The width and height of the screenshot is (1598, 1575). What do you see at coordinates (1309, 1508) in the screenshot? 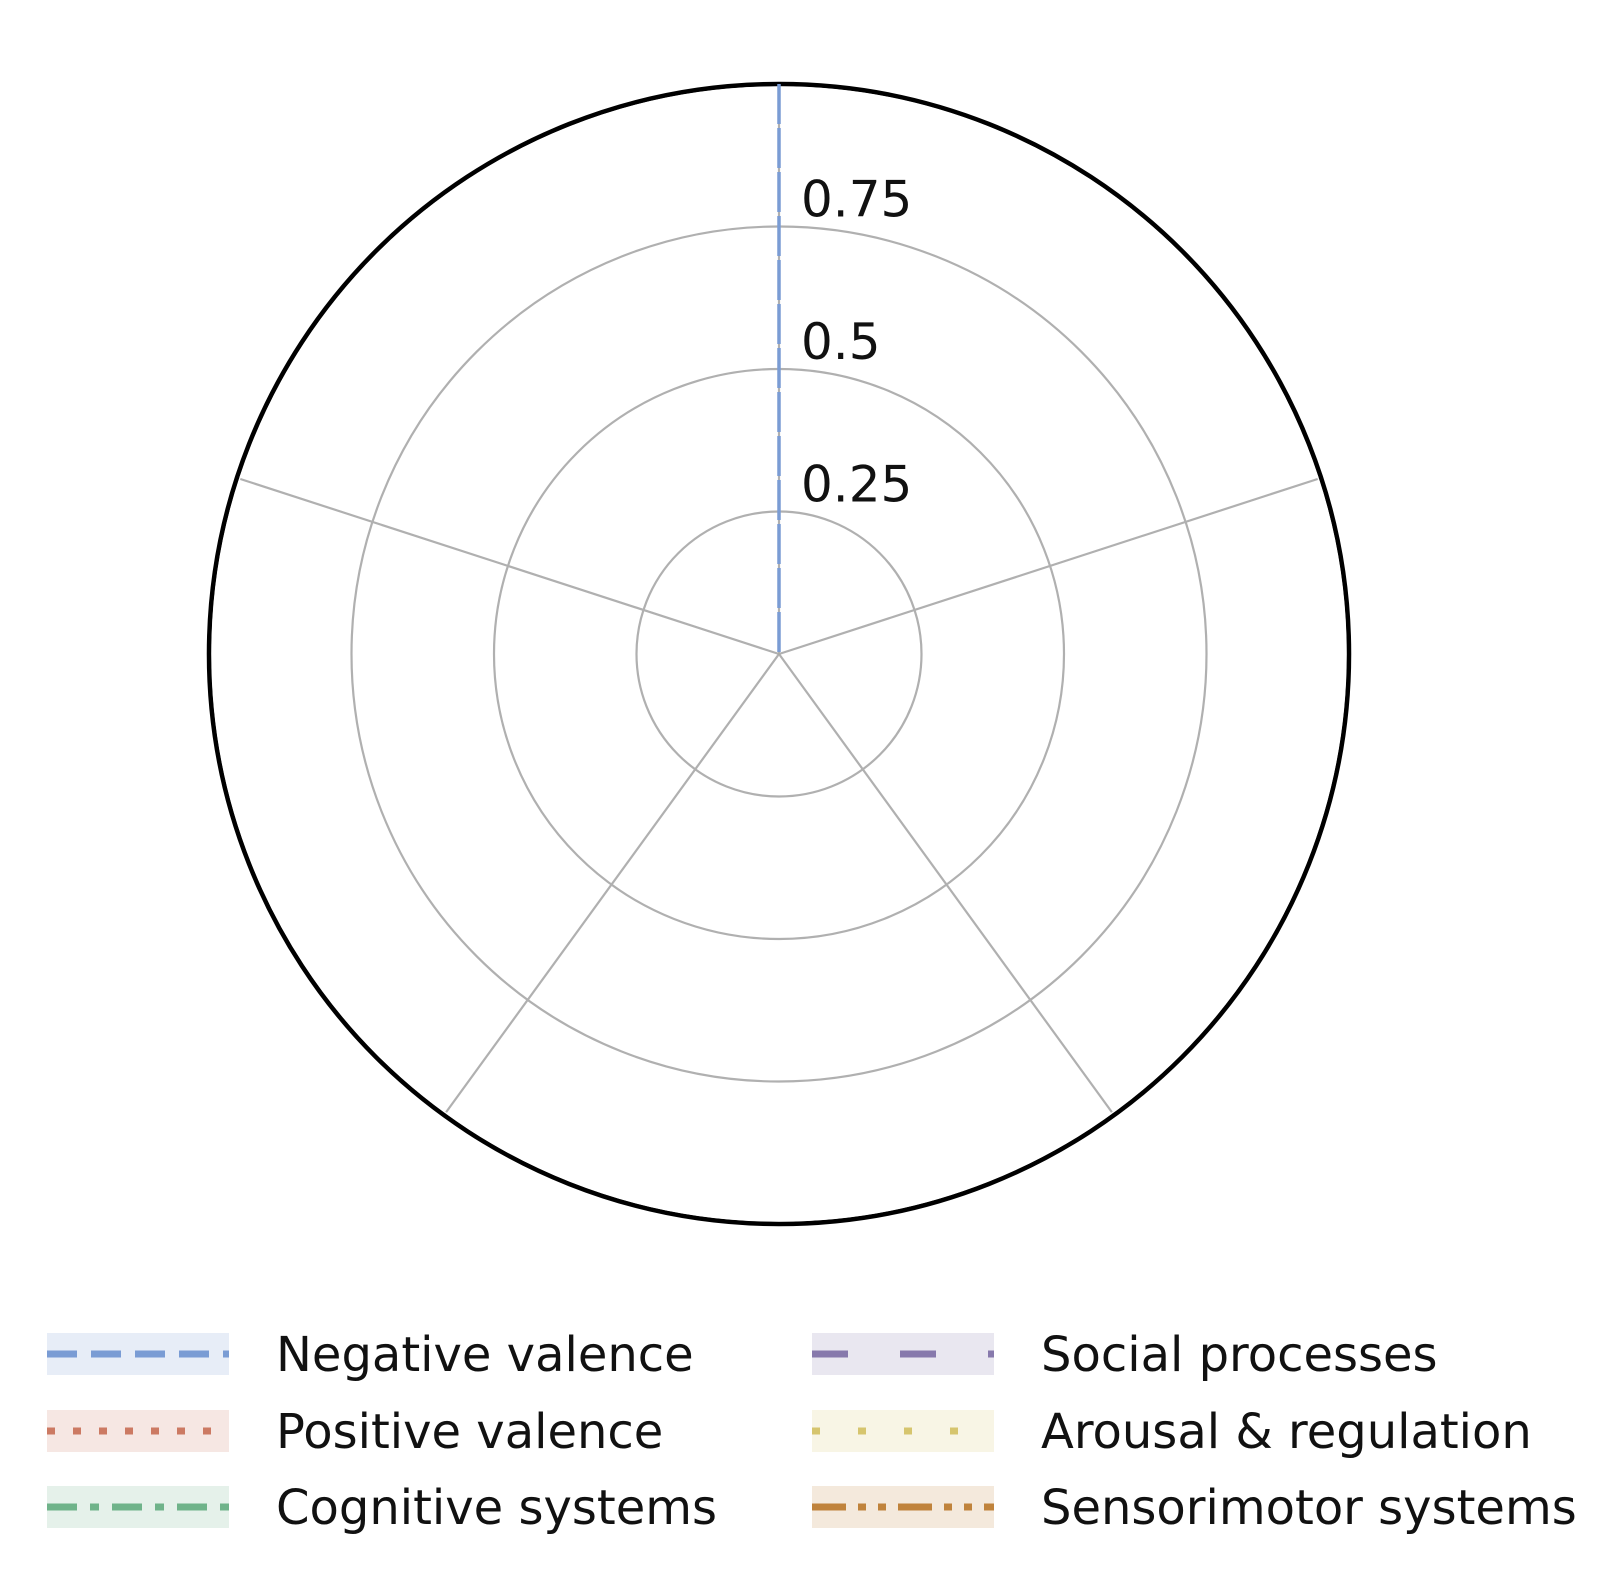
I see `legend-label-6: Sensorimotor systems` at bounding box center [1309, 1508].